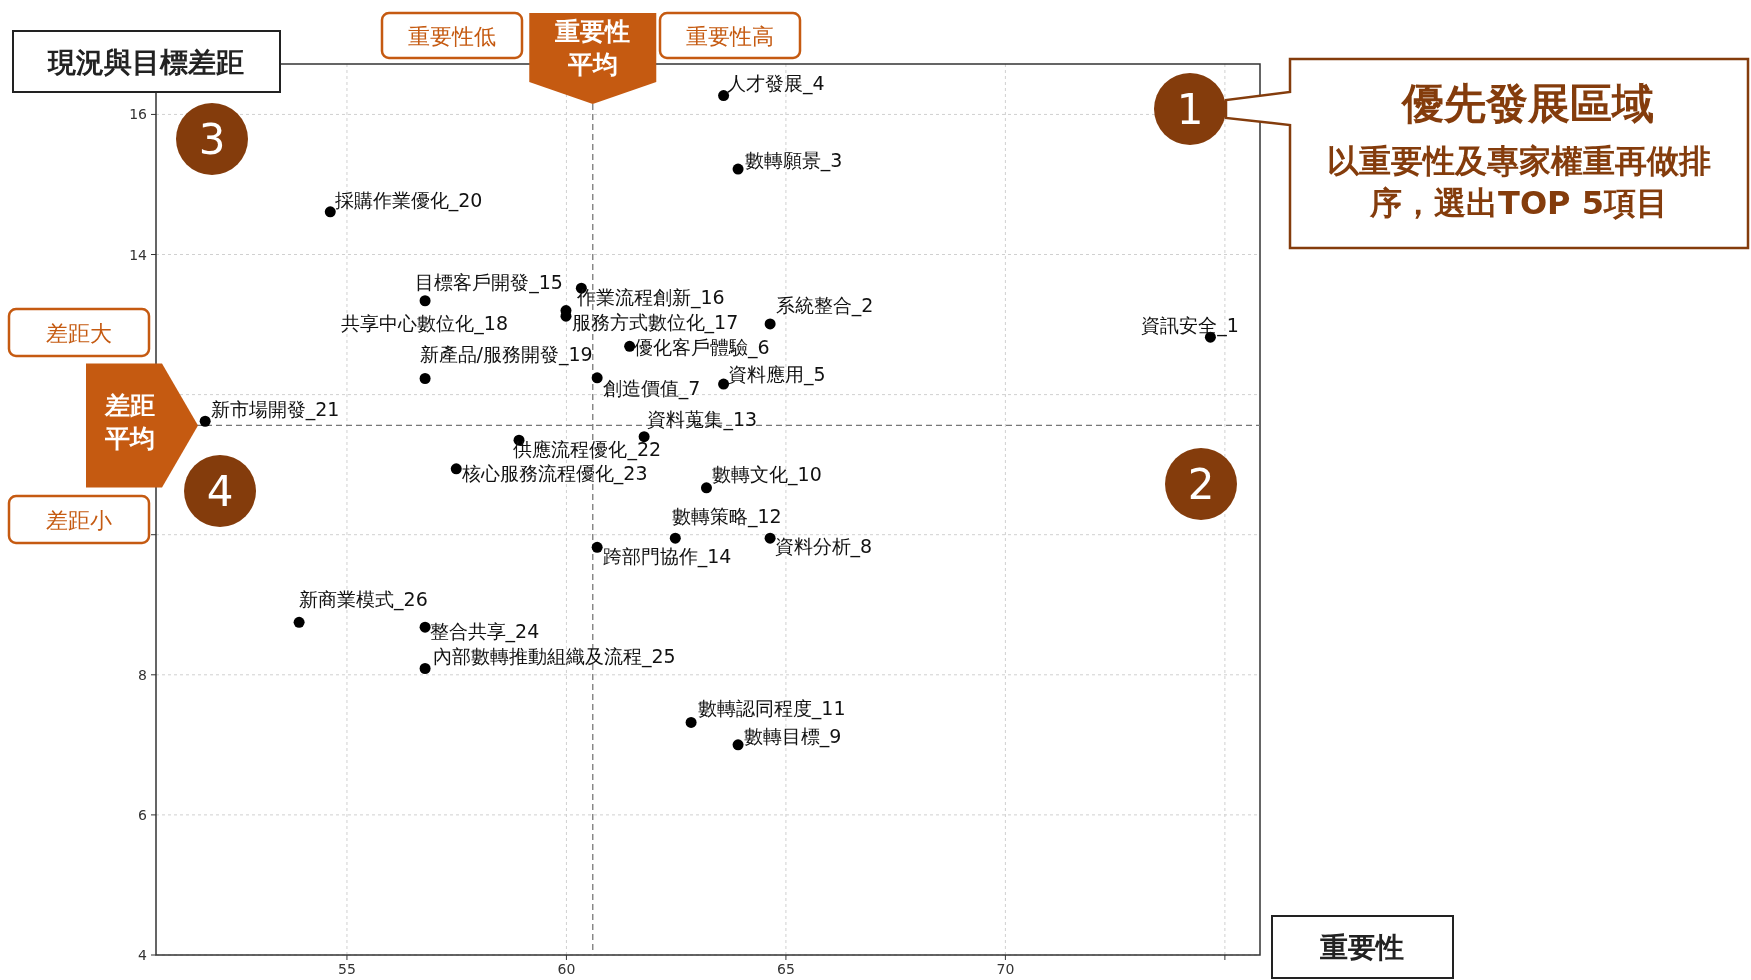 The width and height of the screenshot is (1751, 980). What do you see at coordinates (79, 333) in the screenshot?
I see `text: 差距大` at bounding box center [79, 333].